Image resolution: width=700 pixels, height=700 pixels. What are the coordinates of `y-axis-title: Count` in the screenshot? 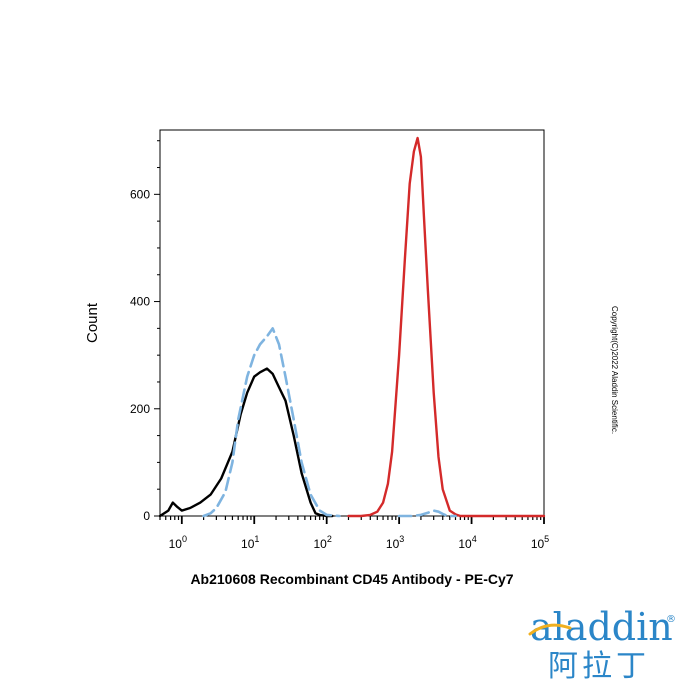 It's located at (92, 322).